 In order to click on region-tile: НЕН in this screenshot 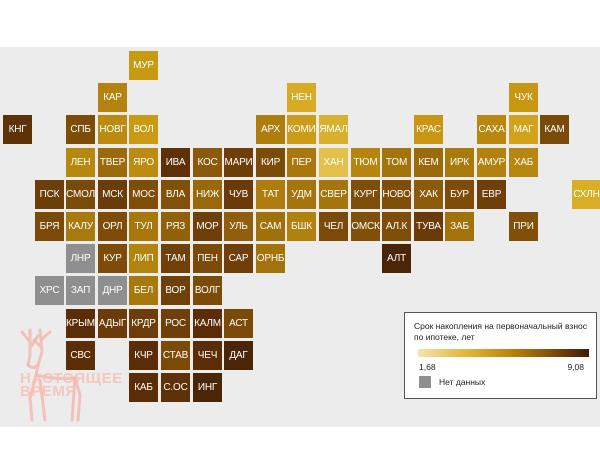, I will do `click(301, 97)`.